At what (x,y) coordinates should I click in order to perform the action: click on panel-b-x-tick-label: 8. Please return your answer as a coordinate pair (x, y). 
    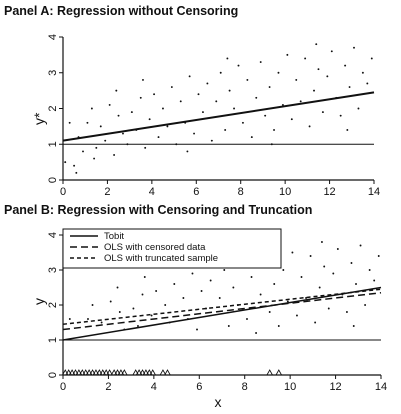
    Looking at the image, I should click on (245, 387).